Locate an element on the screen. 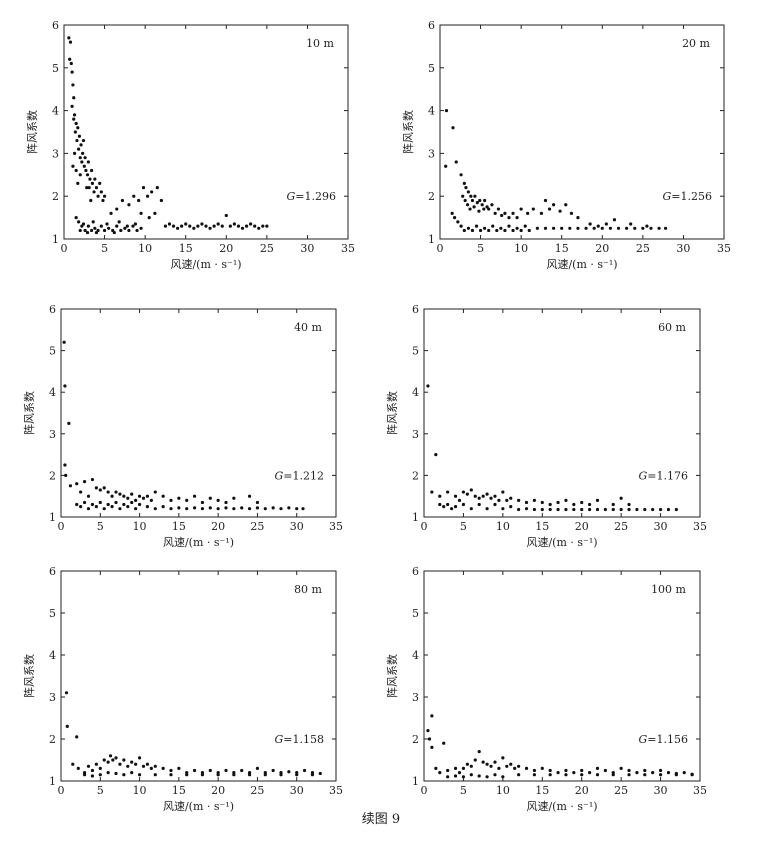 The height and width of the screenshot is (841, 762). y-tick-label: 2 is located at coordinates (52, 475).